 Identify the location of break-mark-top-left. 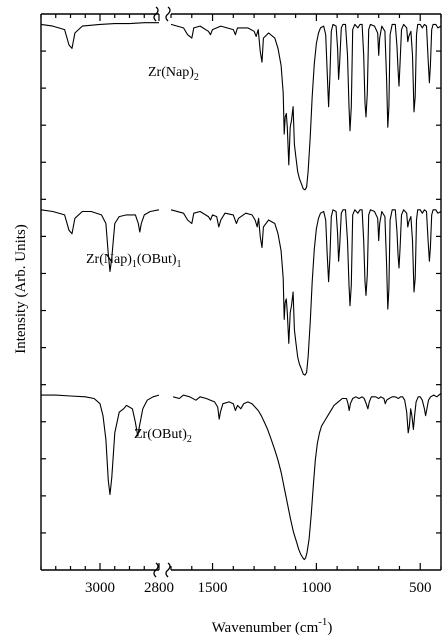
(156, 14).